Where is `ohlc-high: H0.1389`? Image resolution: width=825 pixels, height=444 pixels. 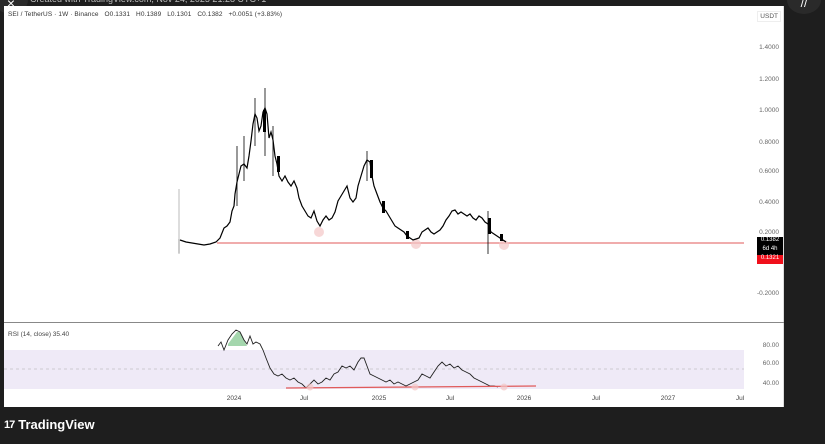 ohlc-high: H0.1389 is located at coordinates (149, 14).